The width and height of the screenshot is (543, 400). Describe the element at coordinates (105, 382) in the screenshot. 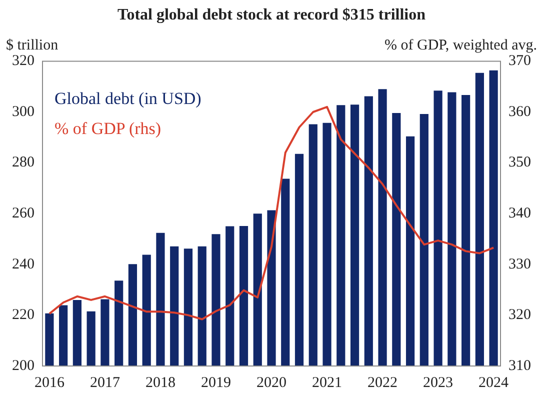

I see `x-tick-label: 2017` at that location.